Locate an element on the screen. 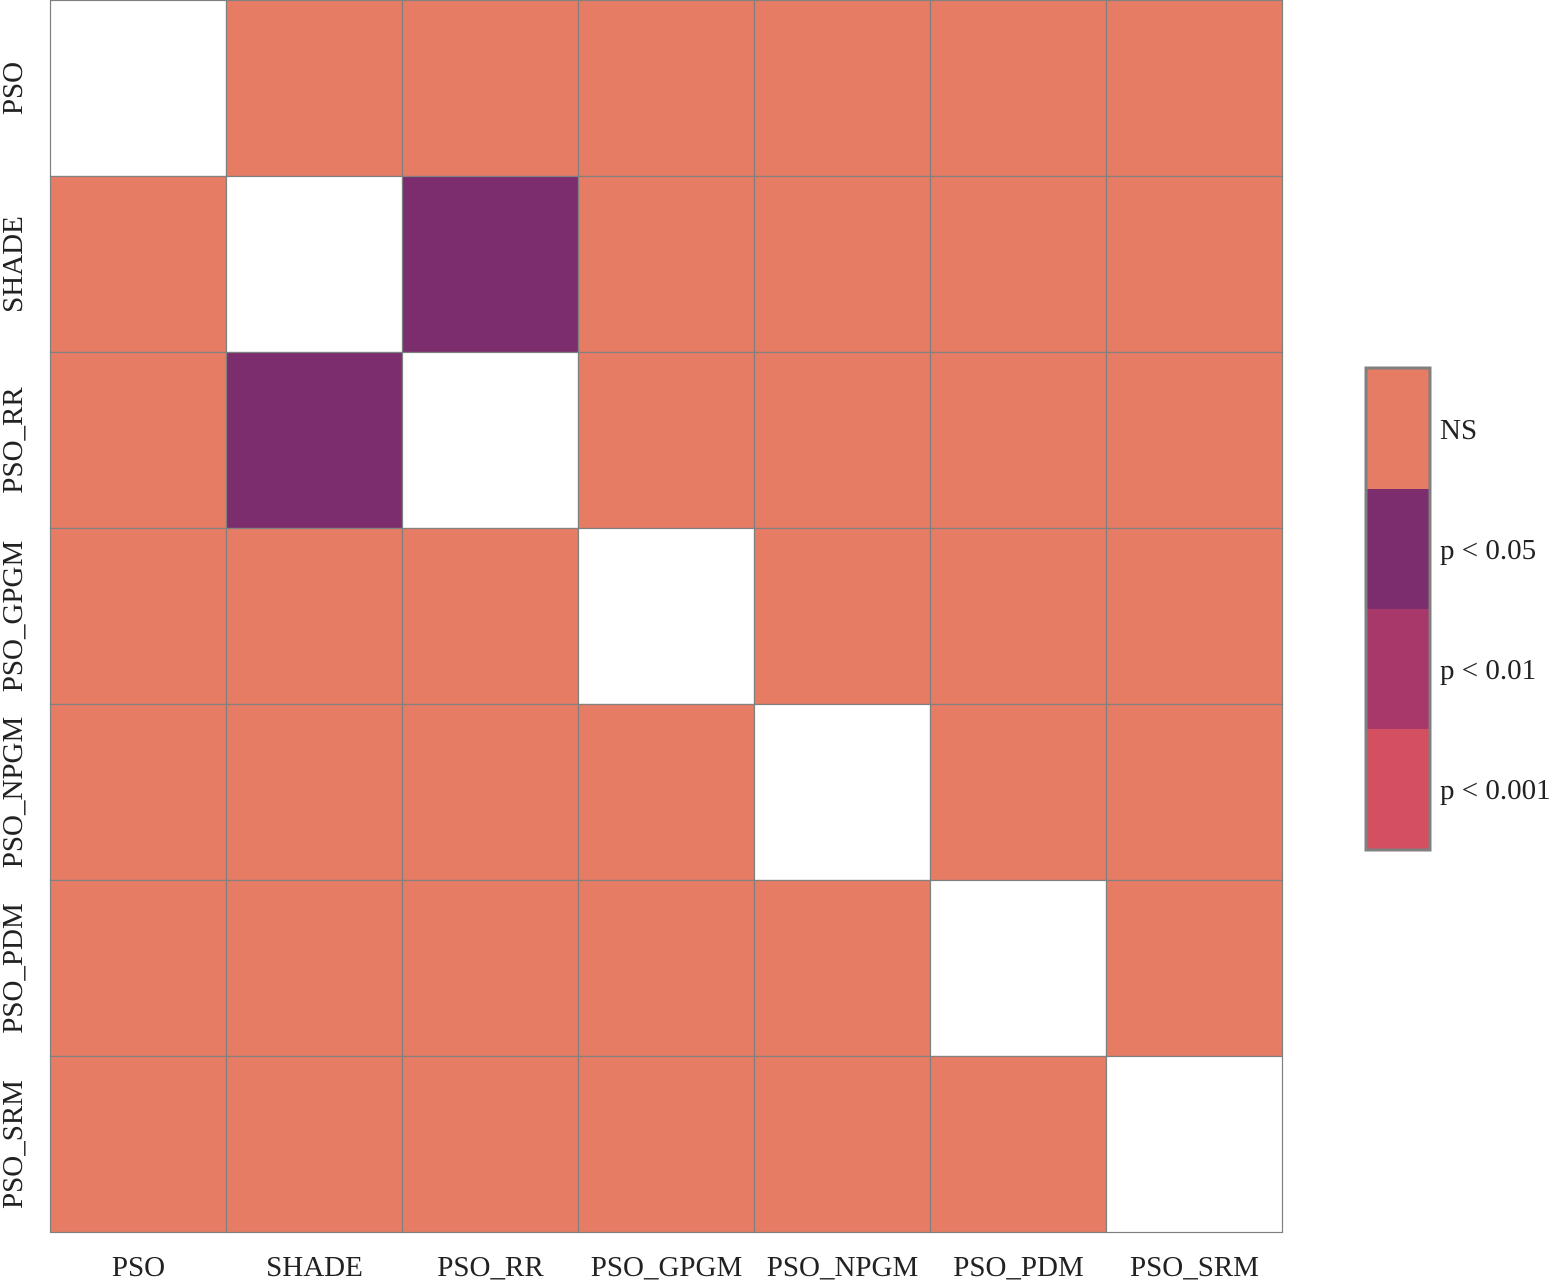 The image size is (1551, 1282). heatmap-cell-pso-gpgm-shade is located at coordinates (314, 616).